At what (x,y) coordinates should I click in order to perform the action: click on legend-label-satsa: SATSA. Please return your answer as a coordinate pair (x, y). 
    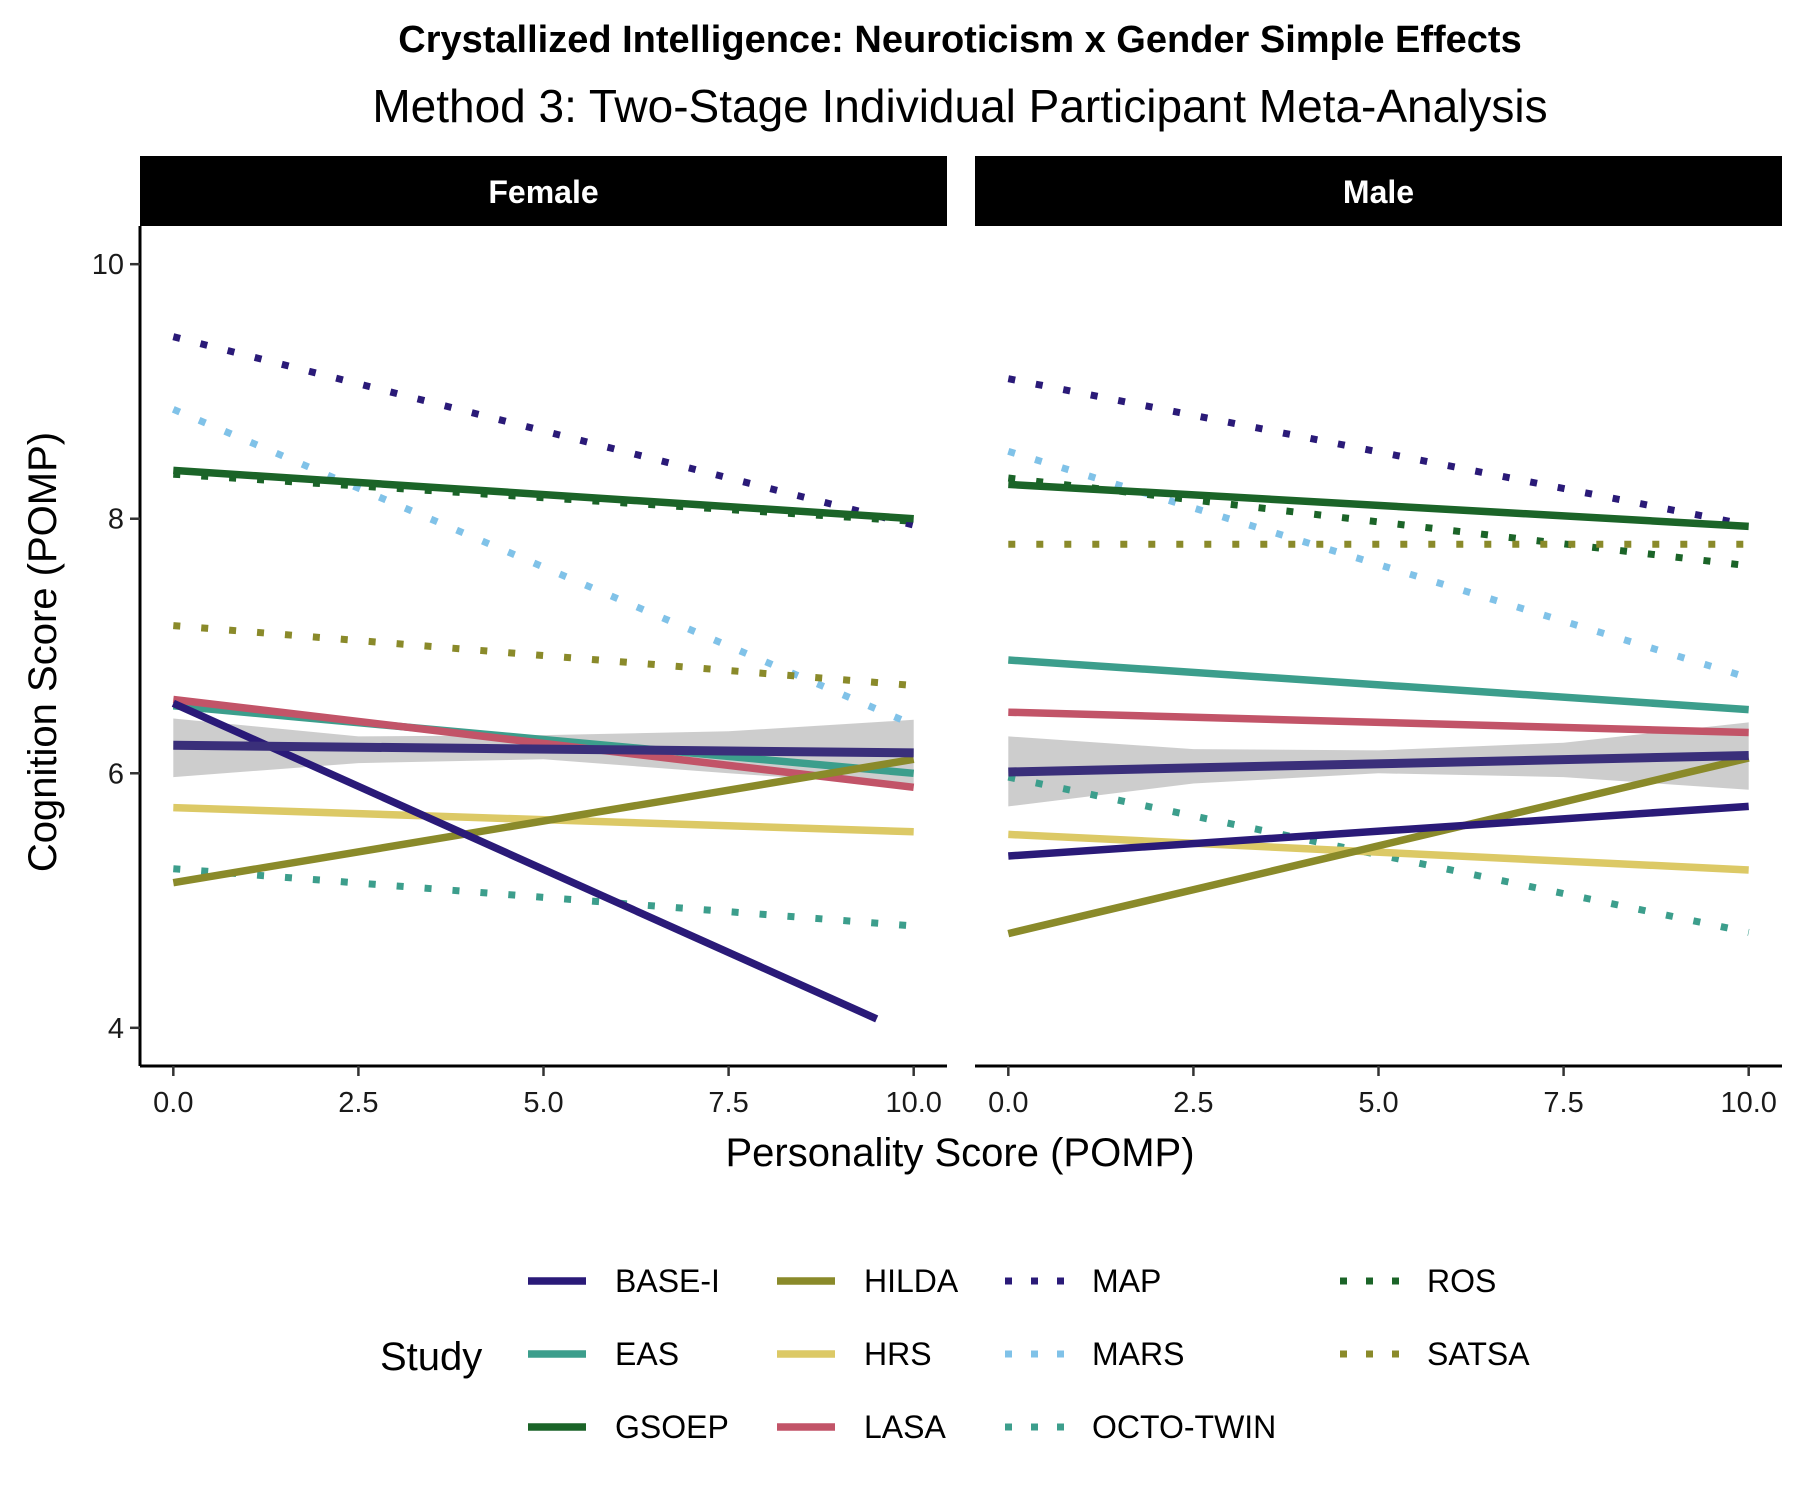
    Looking at the image, I should click on (1478, 1354).